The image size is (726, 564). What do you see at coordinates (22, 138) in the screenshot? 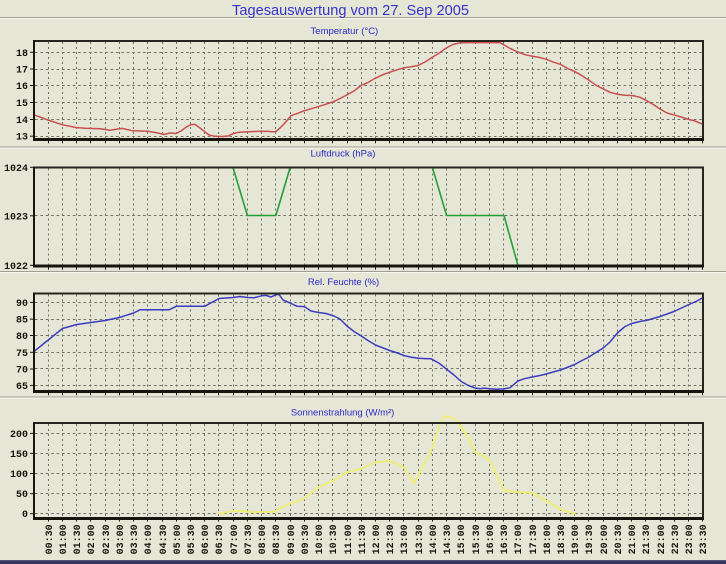
I see `svg-text: 13` at bounding box center [22, 138].